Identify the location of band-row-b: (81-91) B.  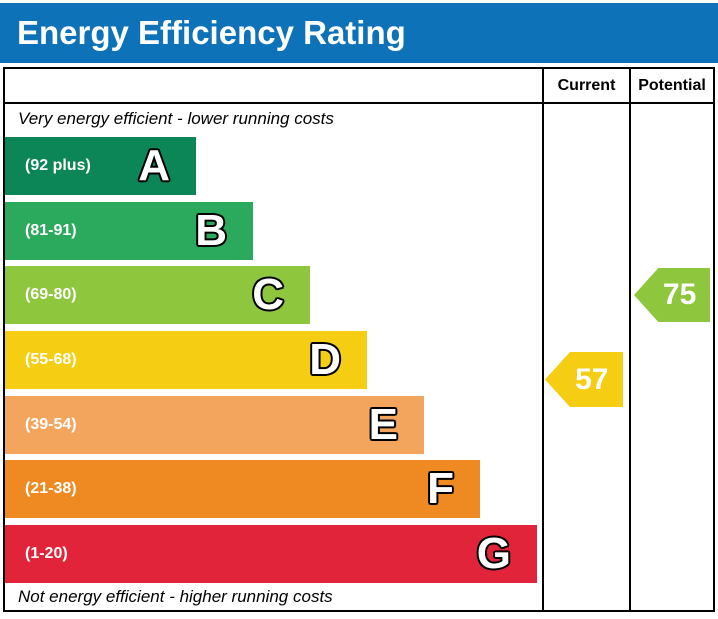
(129, 231).